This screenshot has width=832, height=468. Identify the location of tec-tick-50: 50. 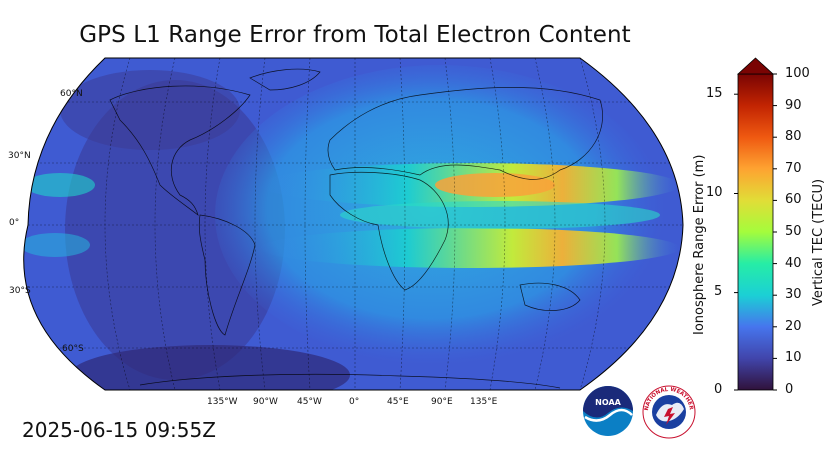
(793, 231).